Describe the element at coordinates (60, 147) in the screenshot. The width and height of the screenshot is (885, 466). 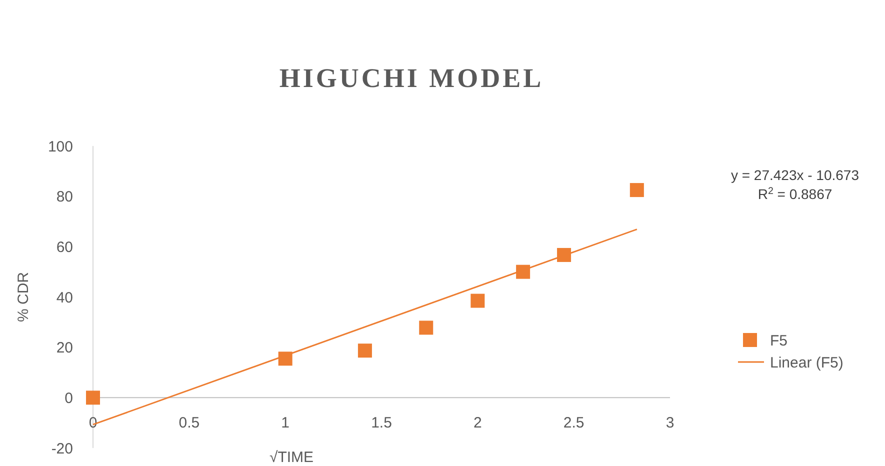
I see `y-tick-label: 100` at that location.